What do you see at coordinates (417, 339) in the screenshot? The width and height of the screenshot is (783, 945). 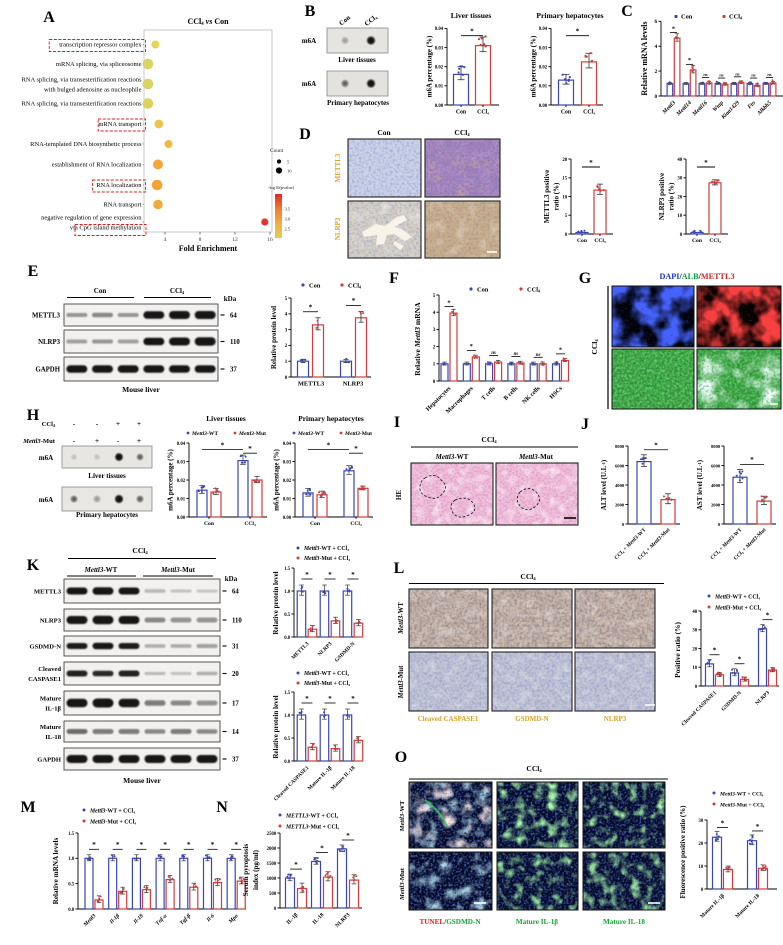 I see `svg-text: Relative Mettl3 mRNA` at bounding box center [417, 339].